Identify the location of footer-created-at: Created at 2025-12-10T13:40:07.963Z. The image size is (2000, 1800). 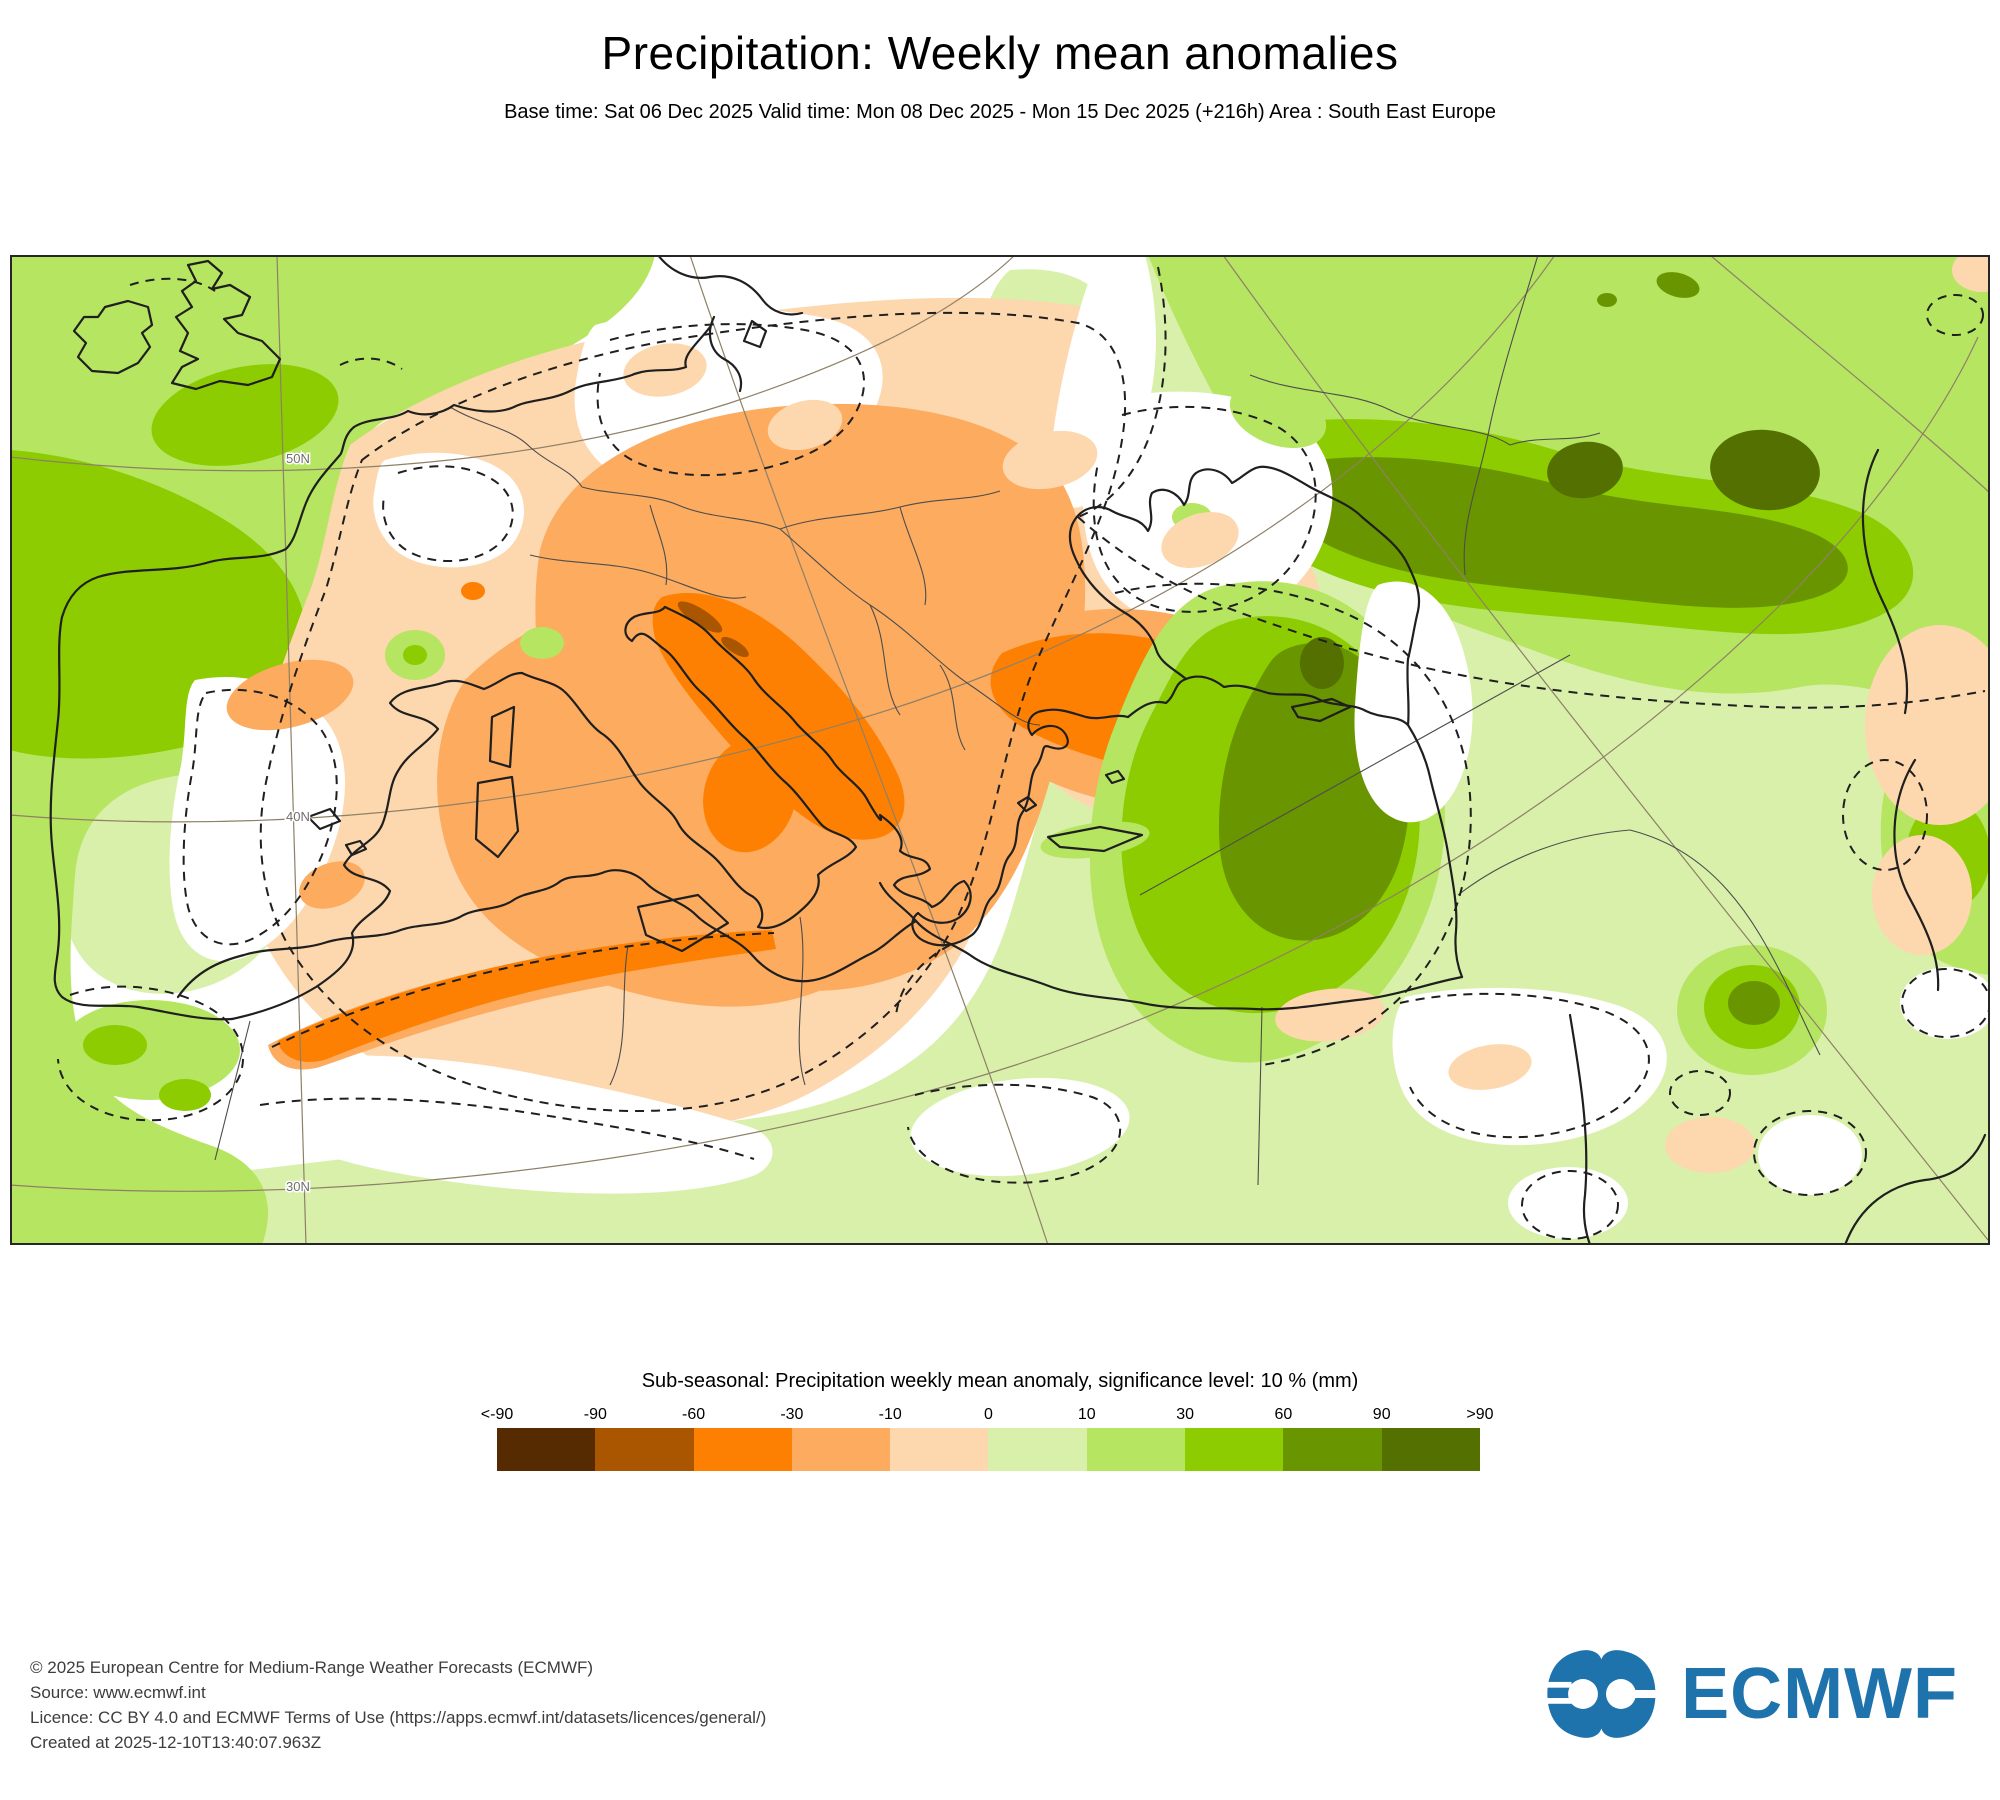
(176, 1742).